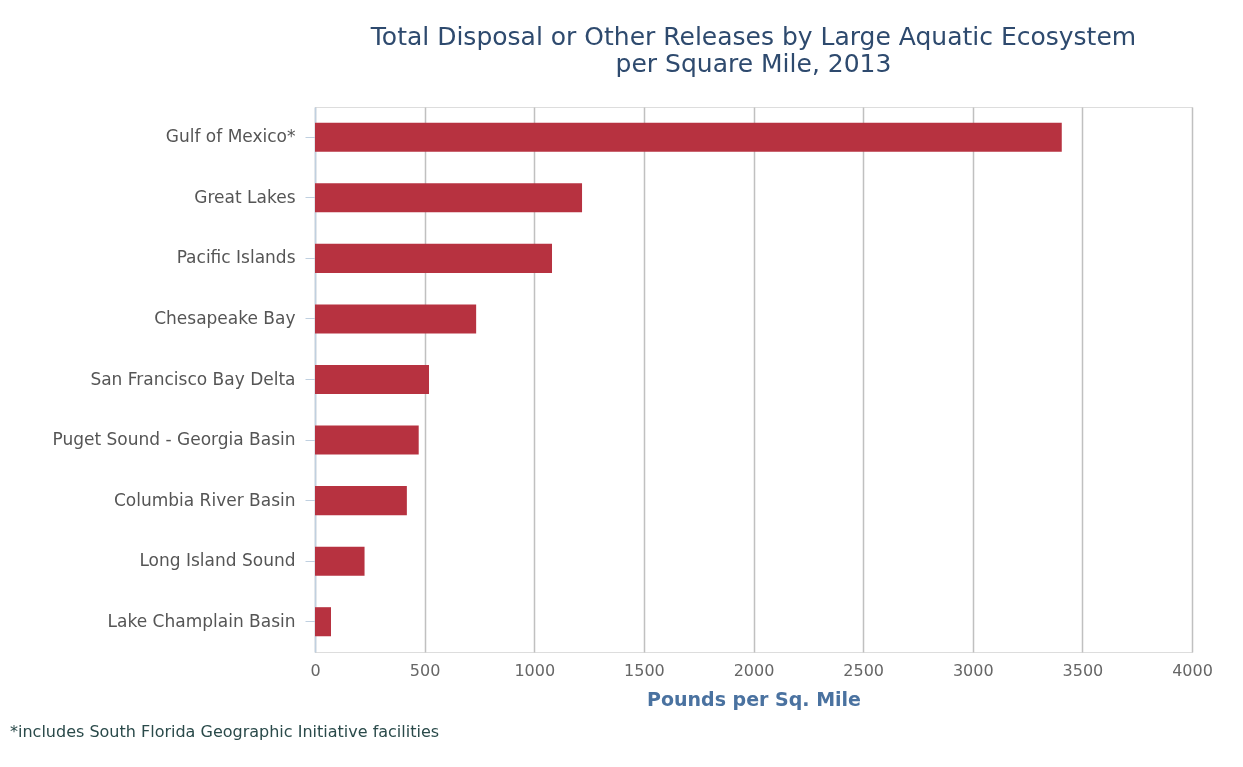 This screenshot has width=1243, height=767. Describe the element at coordinates (754, 698) in the screenshot. I see `x-axis-title: Pounds per Sq. Mile` at that location.